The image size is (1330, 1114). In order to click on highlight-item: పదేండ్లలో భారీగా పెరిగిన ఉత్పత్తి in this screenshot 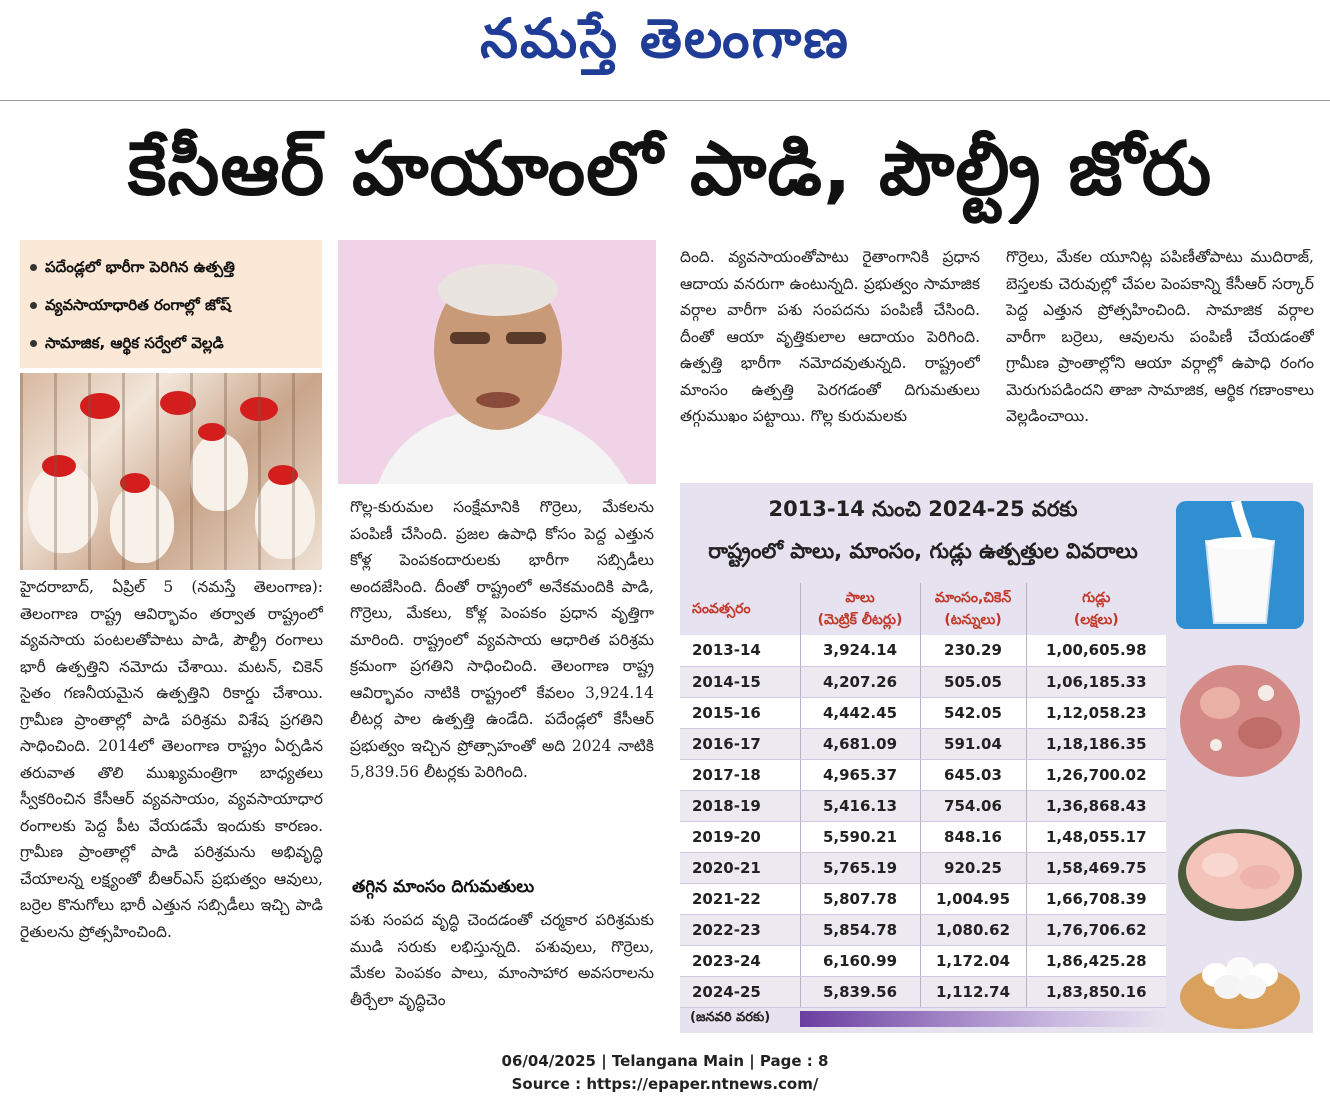, I will do `click(171, 267)`.